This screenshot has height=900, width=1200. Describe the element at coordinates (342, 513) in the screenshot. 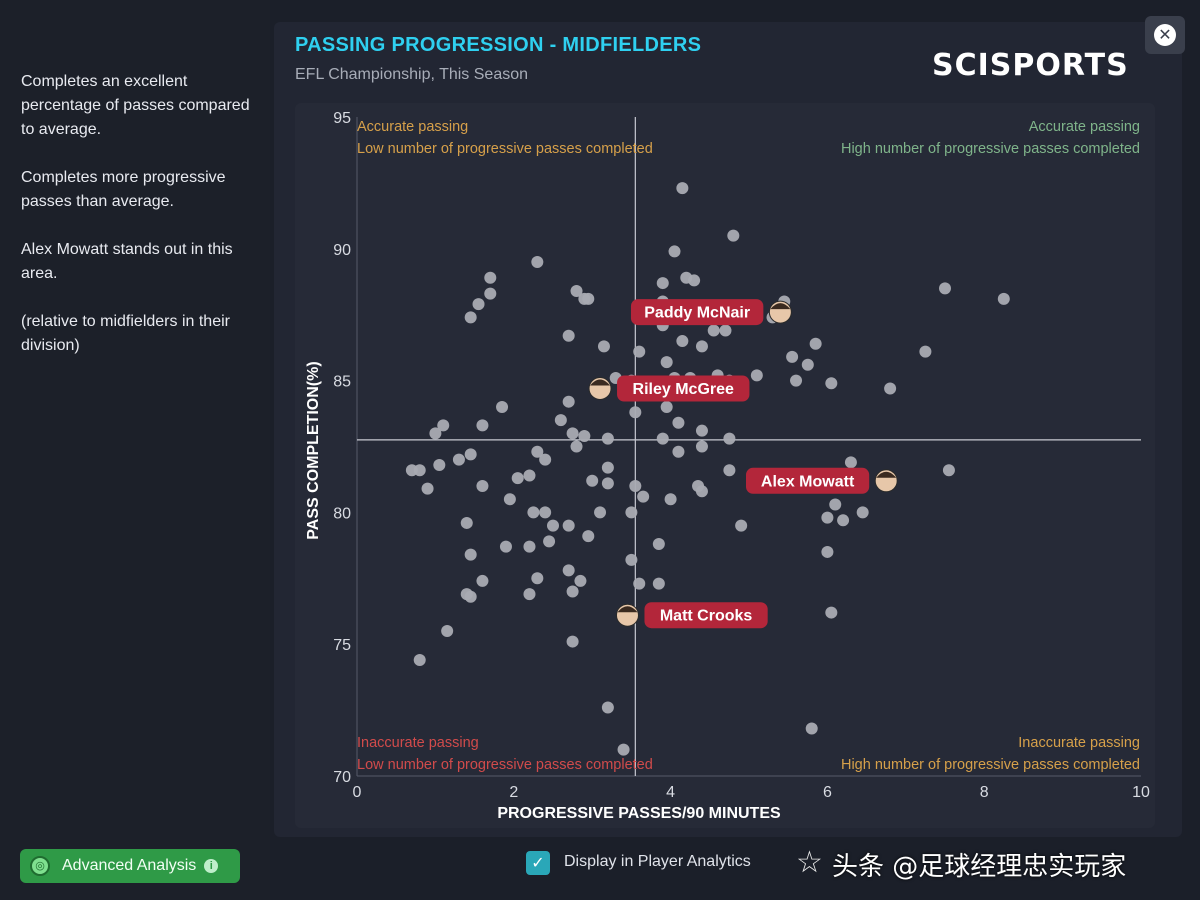

I see `y-tick-label: 80` at that location.